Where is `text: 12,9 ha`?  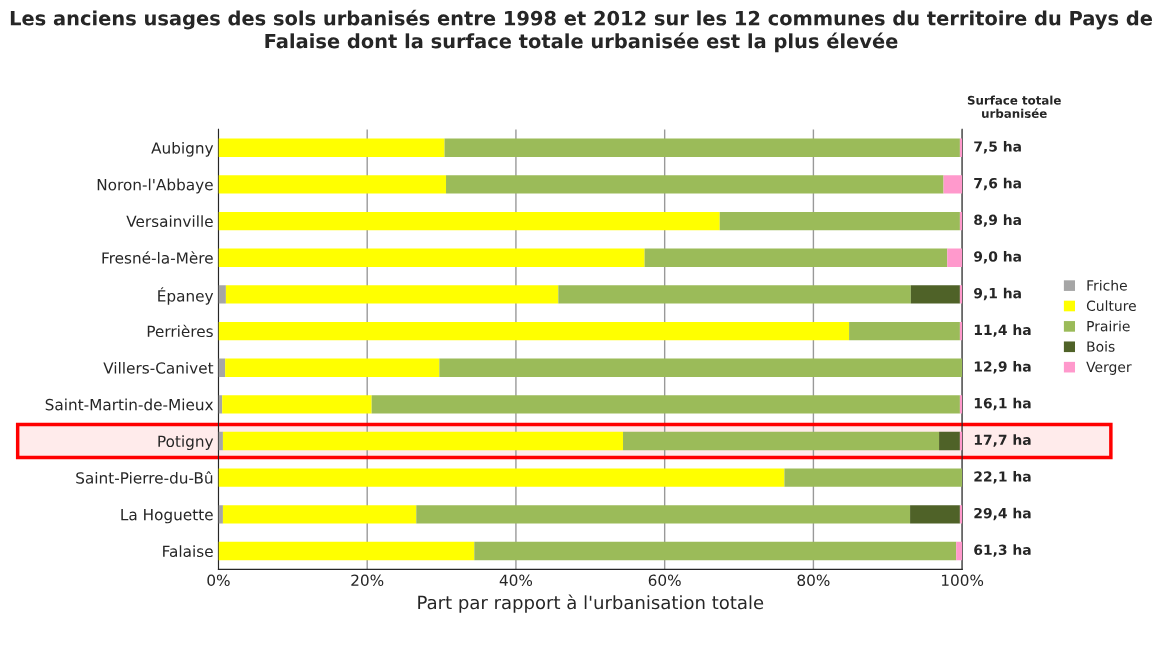 text: 12,9 ha is located at coordinates (1002, 367).